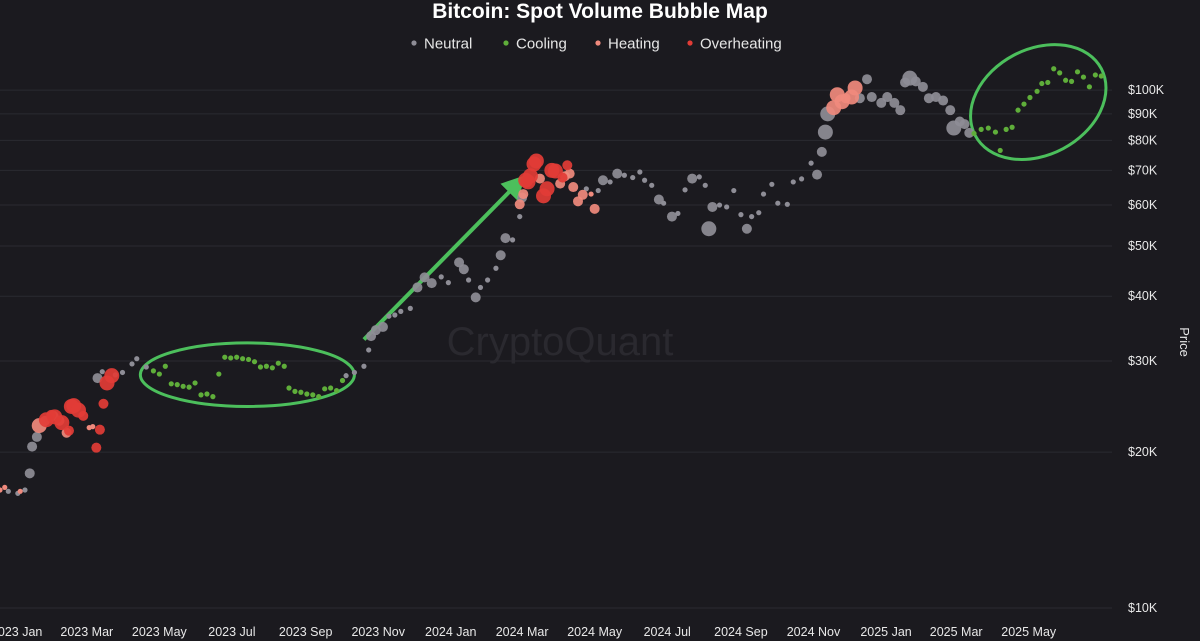 The height and width of the screenshot is (641, 1200). I want to click on legend-item-overheating: Overheating, so click(734, 44).